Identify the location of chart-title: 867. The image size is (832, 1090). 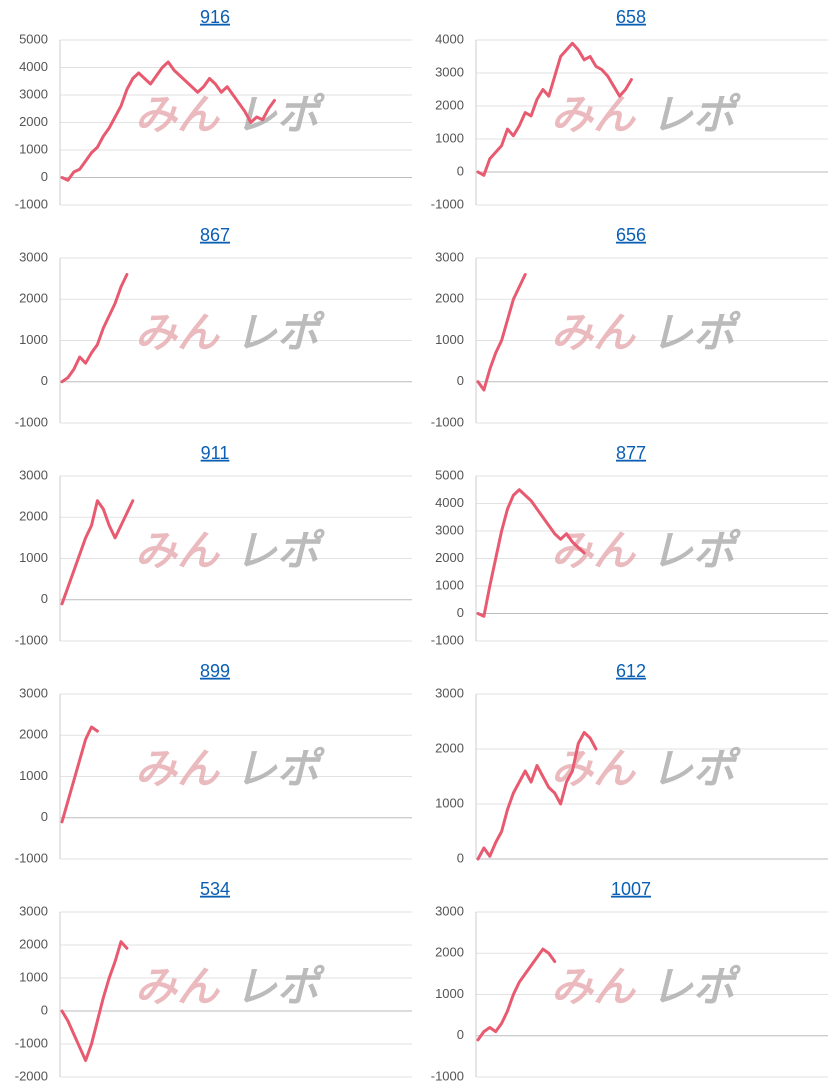
(215, 235).